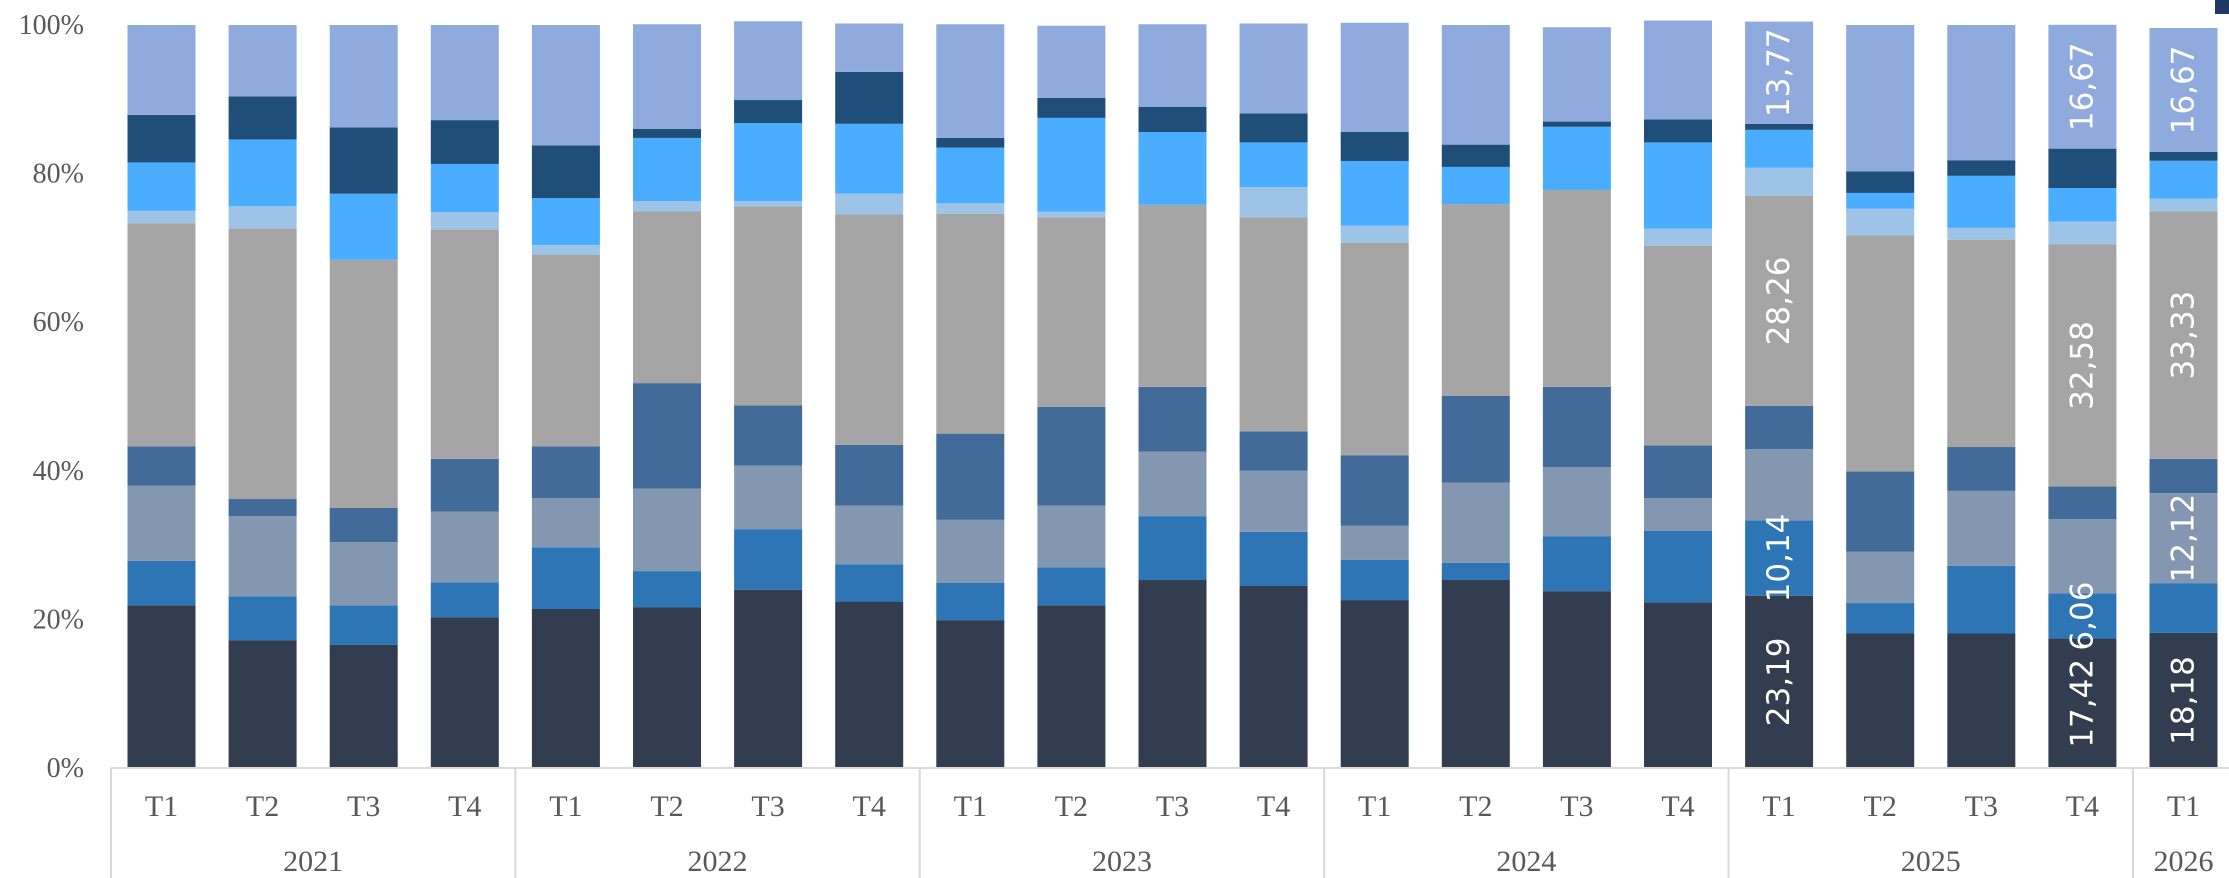 The height and width of the screenshot is (878, 2229). What do you see at coordinates (1931, 861) in the screenshot?
I see `year-group-label: 2025` at bounding box center [1931, 861].